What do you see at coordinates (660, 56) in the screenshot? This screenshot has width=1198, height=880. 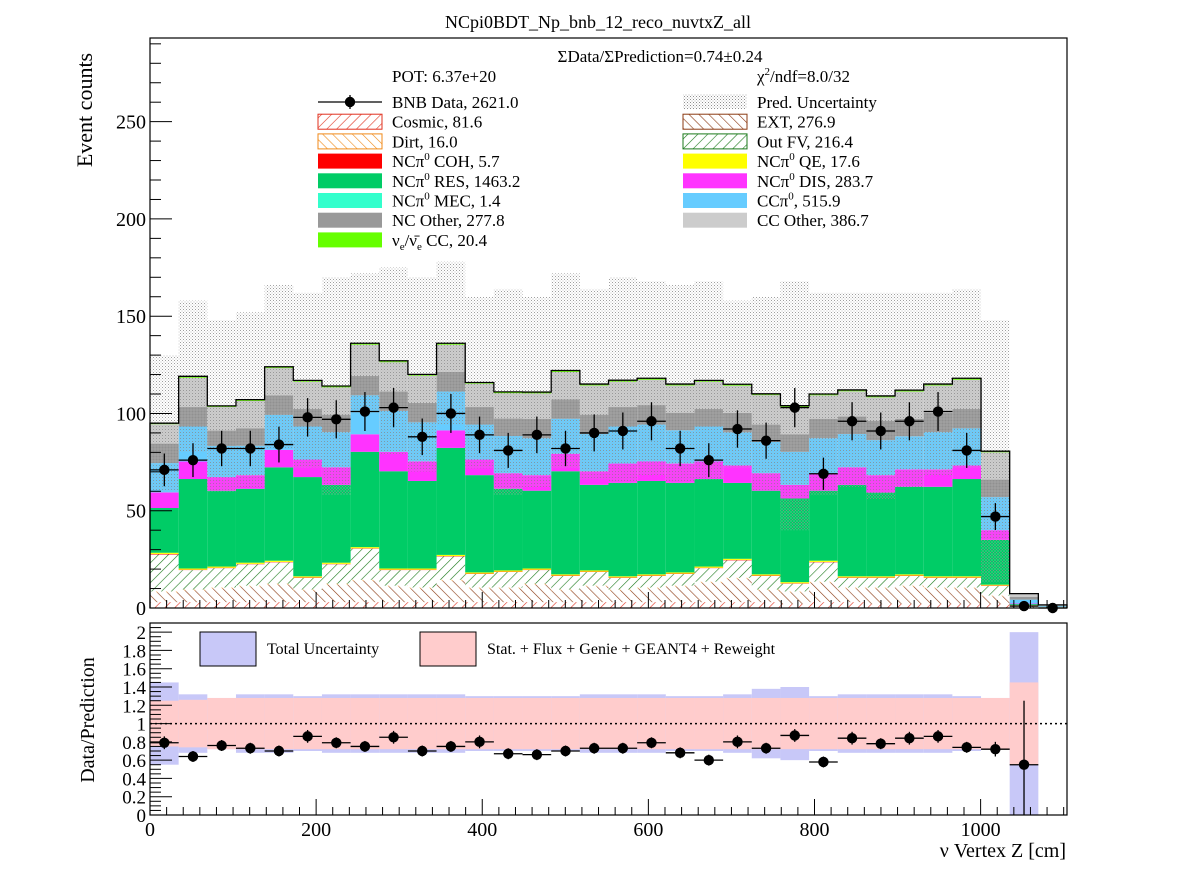 I see `data-prediction-ratio-text: ΣData/ΣPrediction=0.74±0.24` at bounding box center [660, 56].